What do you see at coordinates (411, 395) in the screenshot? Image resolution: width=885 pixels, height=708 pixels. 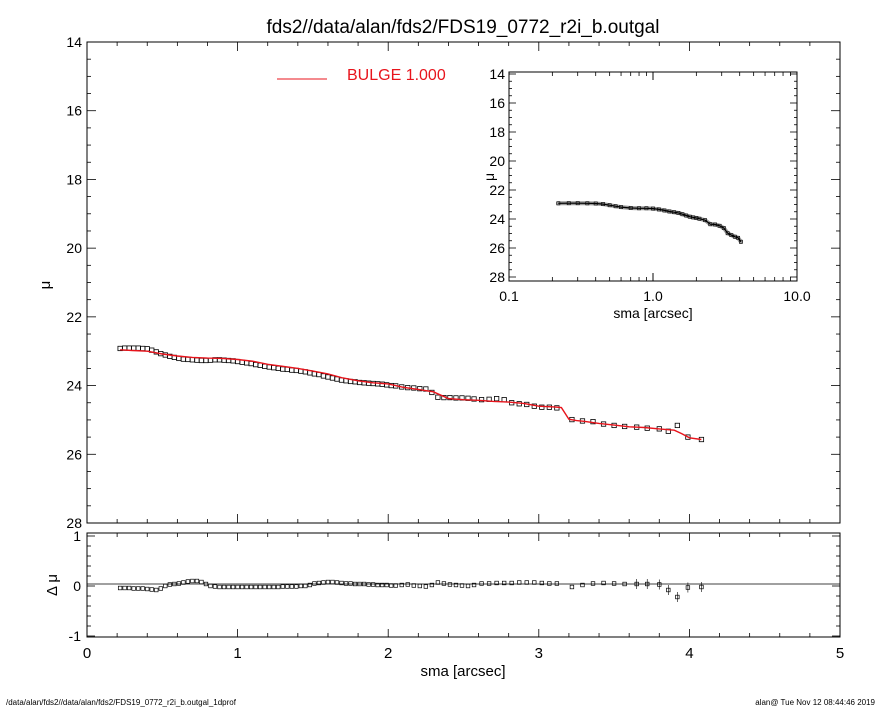 I see `bulge-model-line` at bounding box center [411, 395].